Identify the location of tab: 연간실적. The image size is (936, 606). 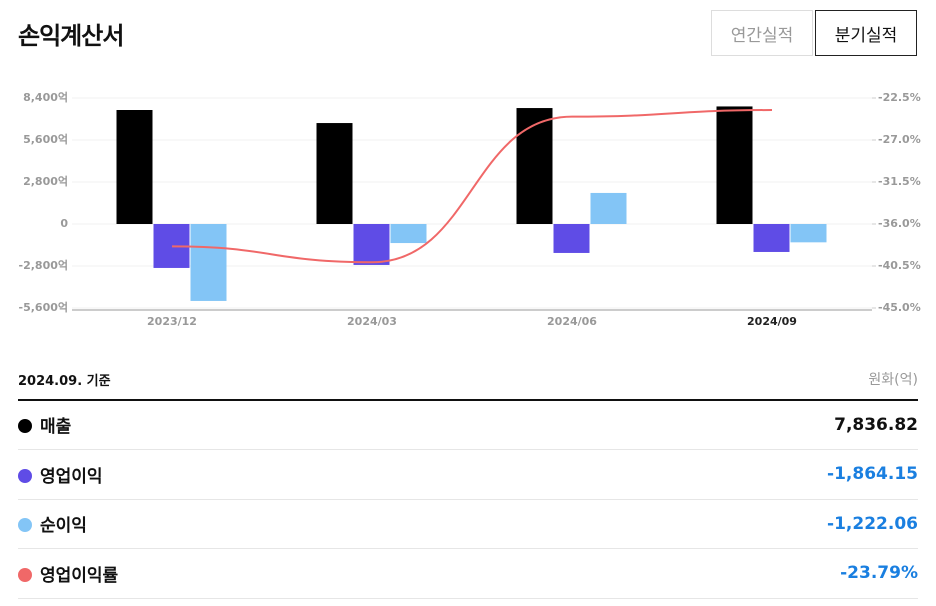
(762, 33).